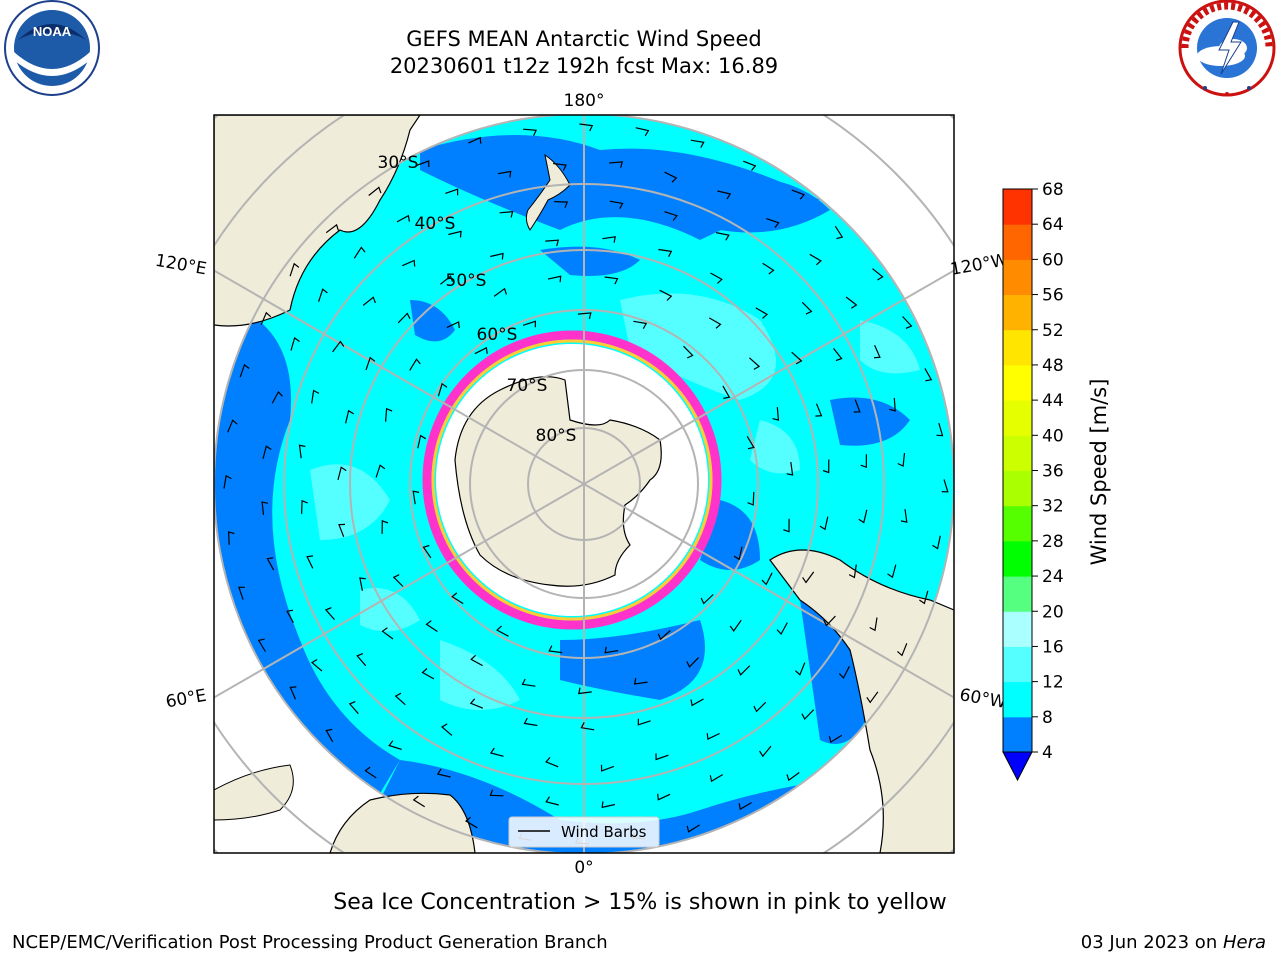  Describe the element at coordinates (1047, 753) in the screenshot. I see `colorbar-tick-label: 4` at that location.